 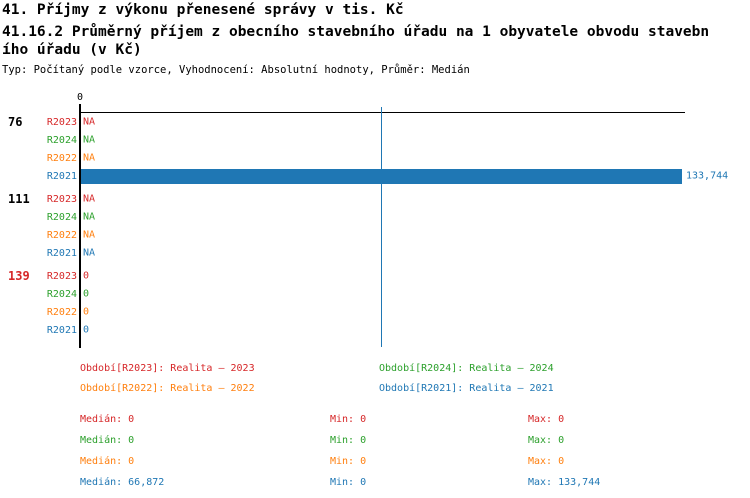 What do you see at coordinates (72, 50) in the screenshot?
I see `report-subtitle-line2: ího úřadu (v Kč)` at bounding box center [72, 50].